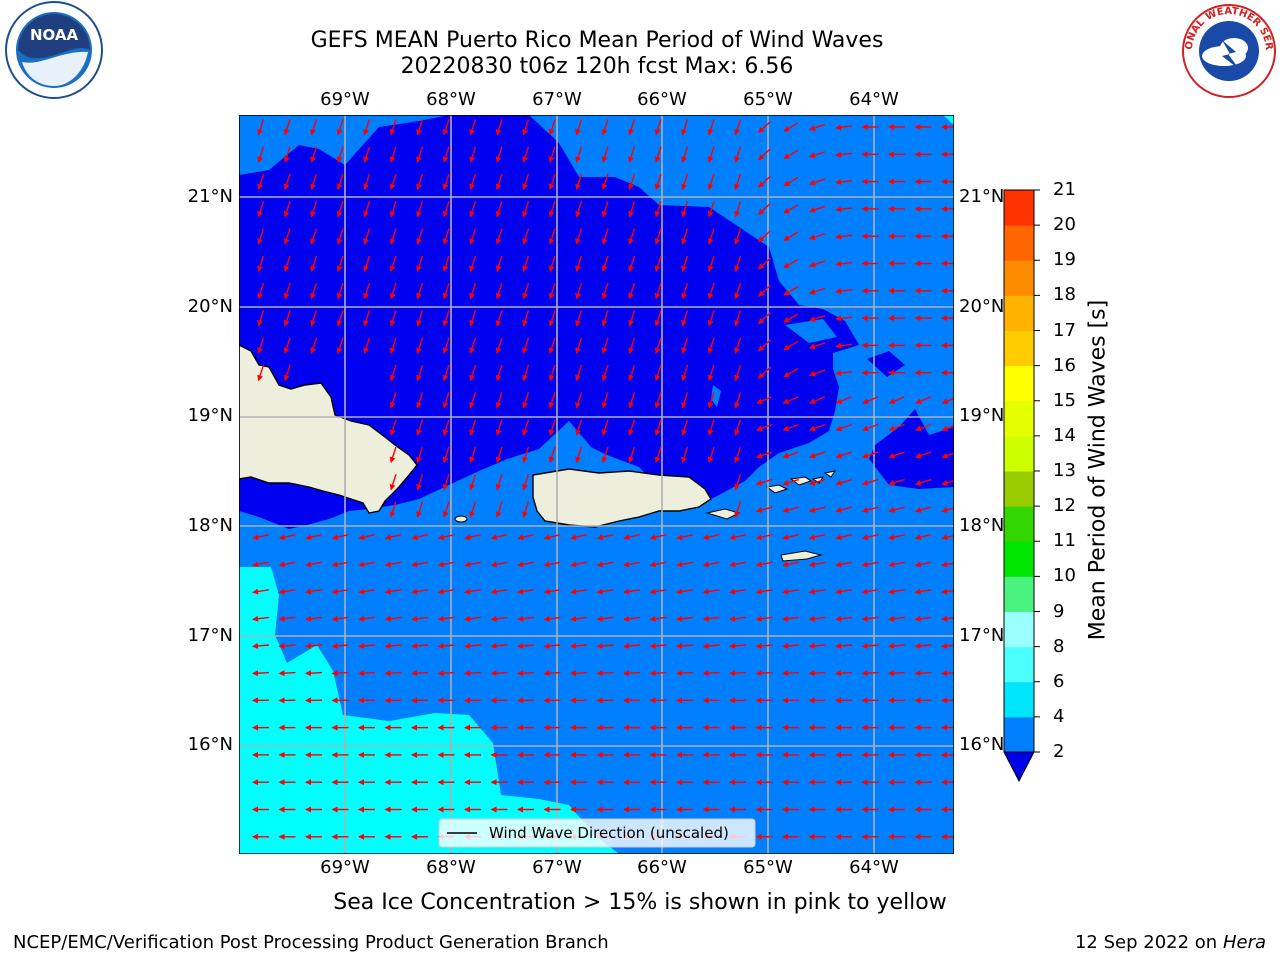  Describe the element at coordinates (662, 99) in the screenshot. I see `lon-label-top-66w: 66°W` at that location.